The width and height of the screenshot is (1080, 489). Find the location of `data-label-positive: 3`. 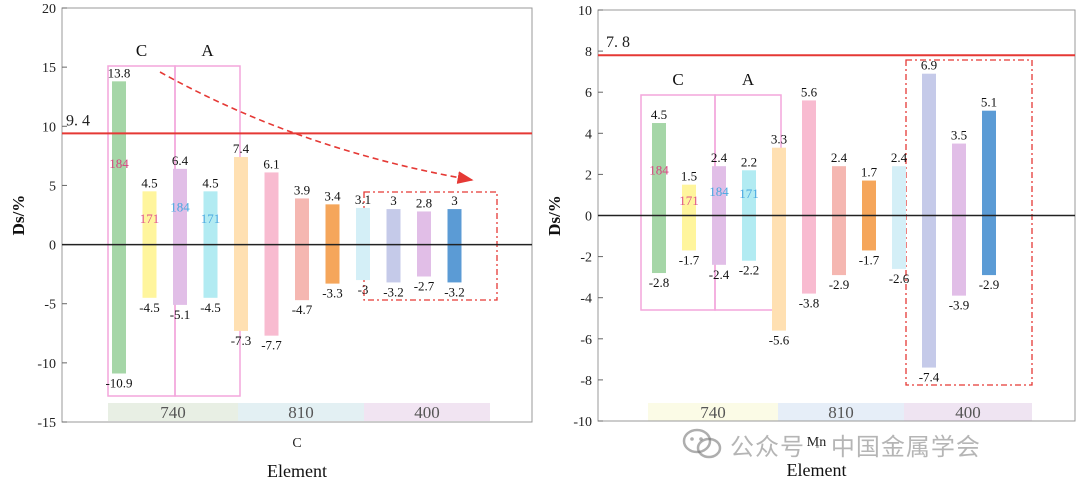

data-label-positive: 3 is located at coordinates (454, 200).